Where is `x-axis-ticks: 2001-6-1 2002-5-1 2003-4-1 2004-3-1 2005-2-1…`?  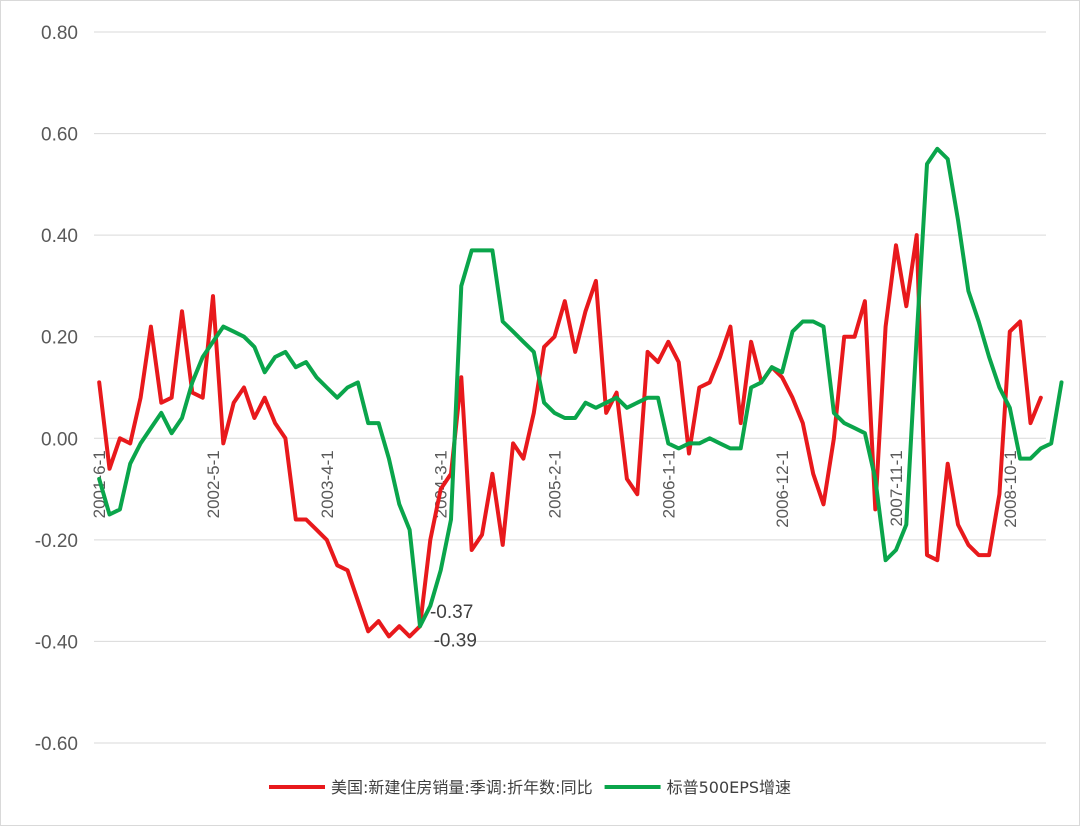 x-axis-ticks: 2001-6-1 2002-5-1 2003-4-1 2004-3-1 2005-2-1… is located at coordinates (555, 489).